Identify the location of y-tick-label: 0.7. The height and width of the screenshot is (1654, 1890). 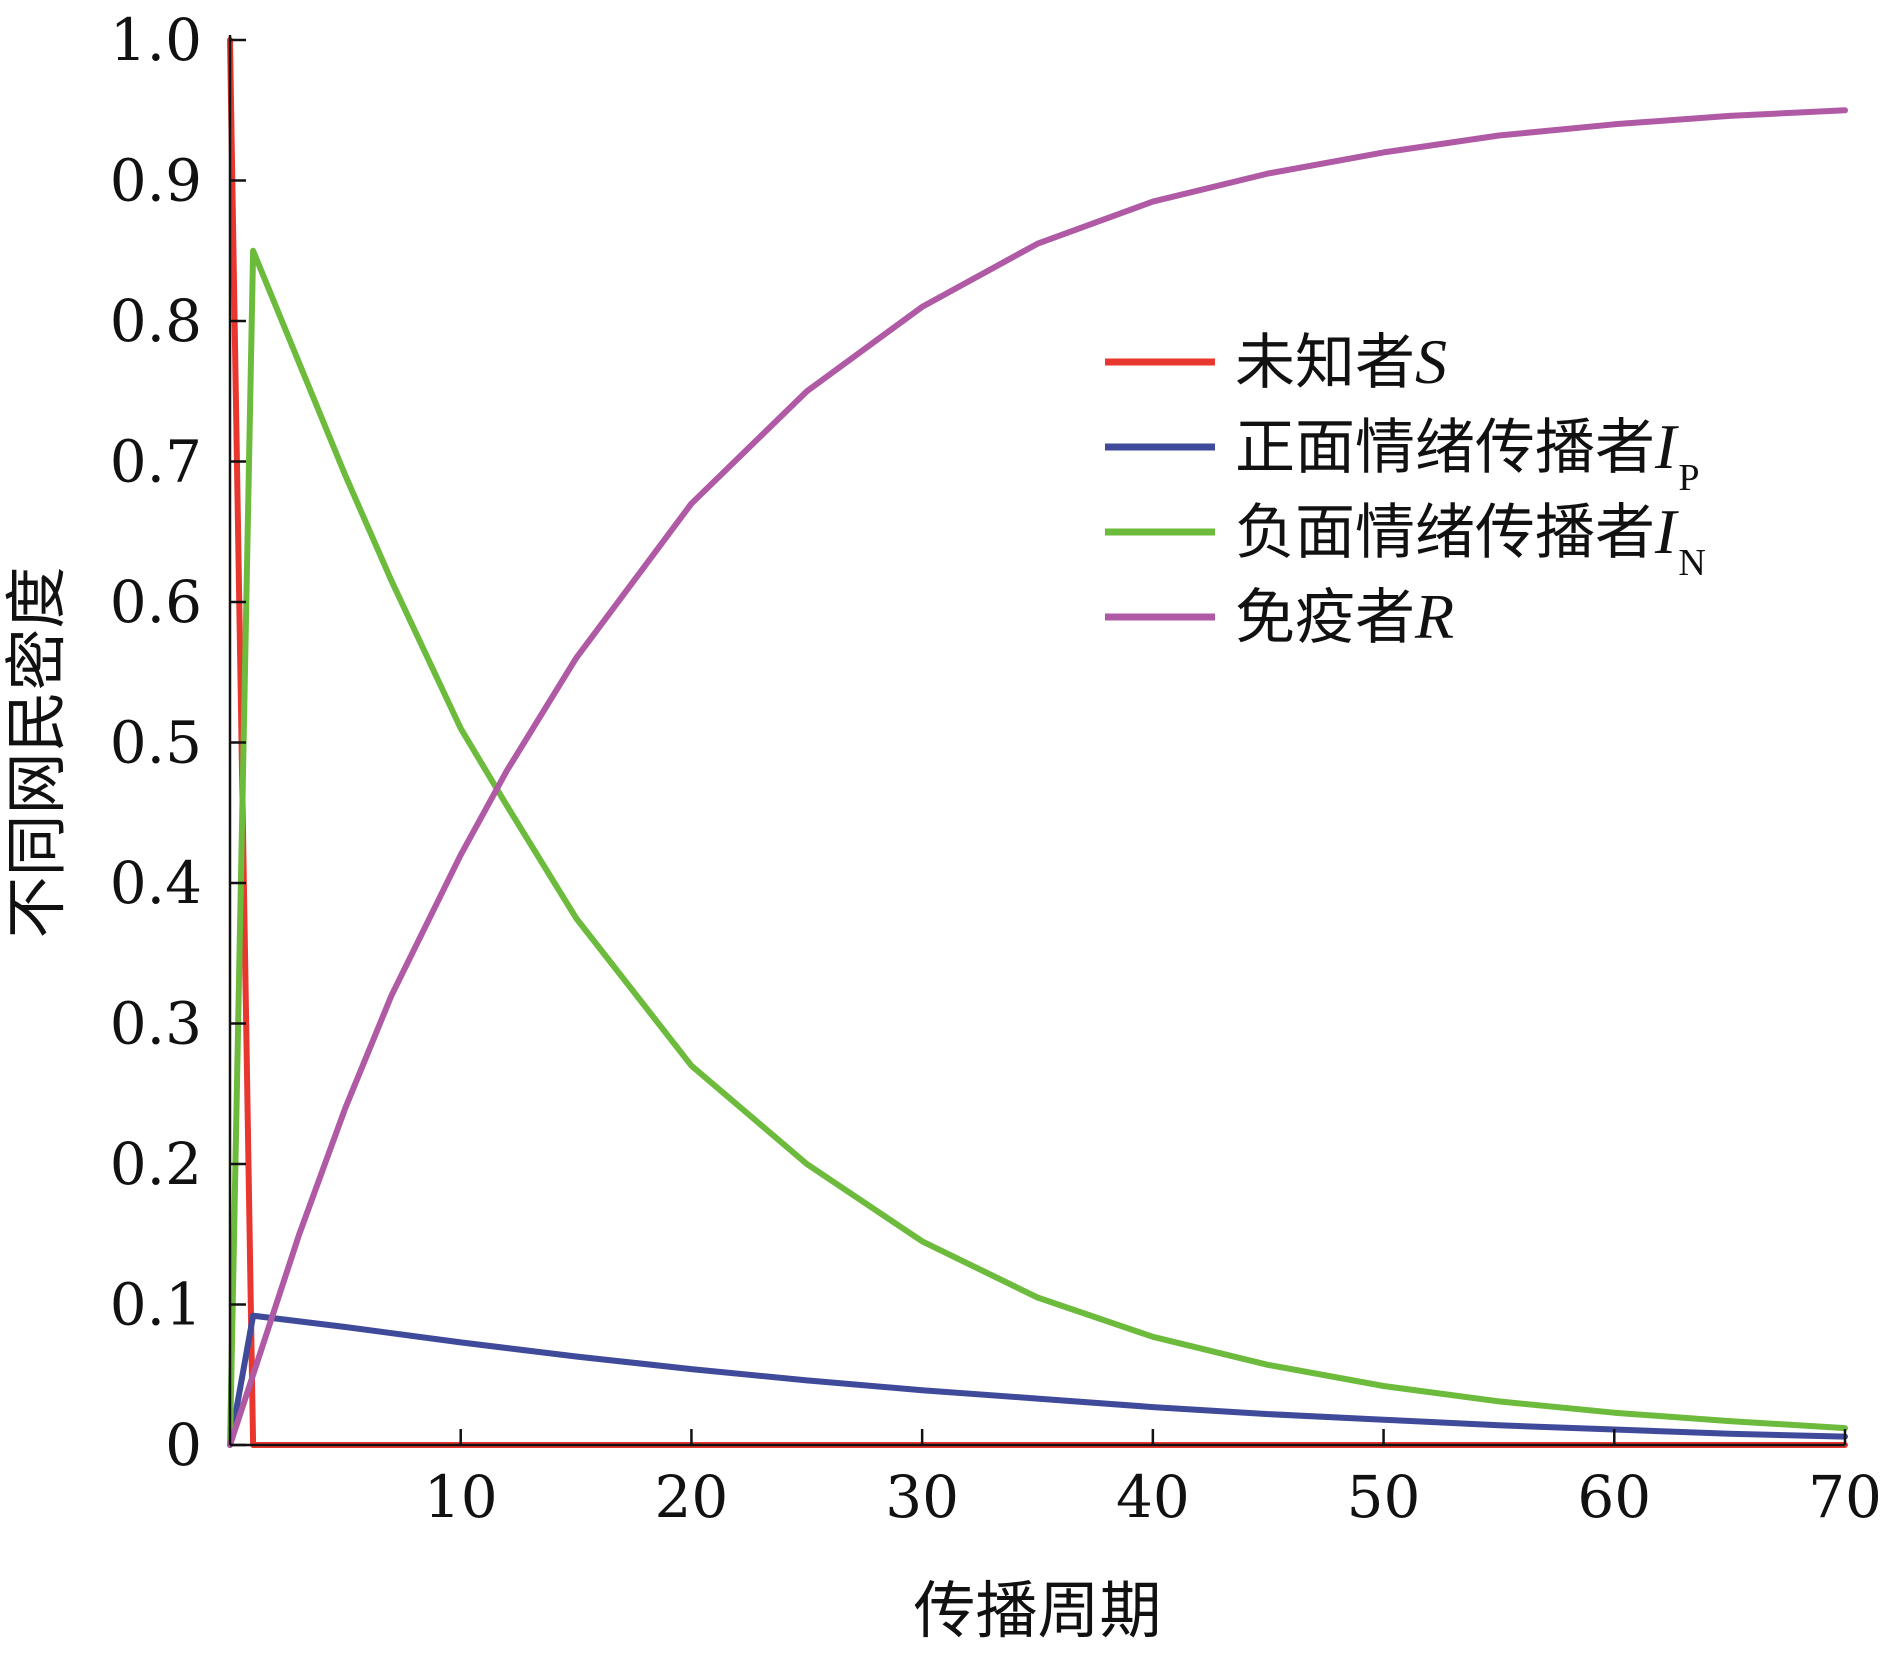
(156, 462).